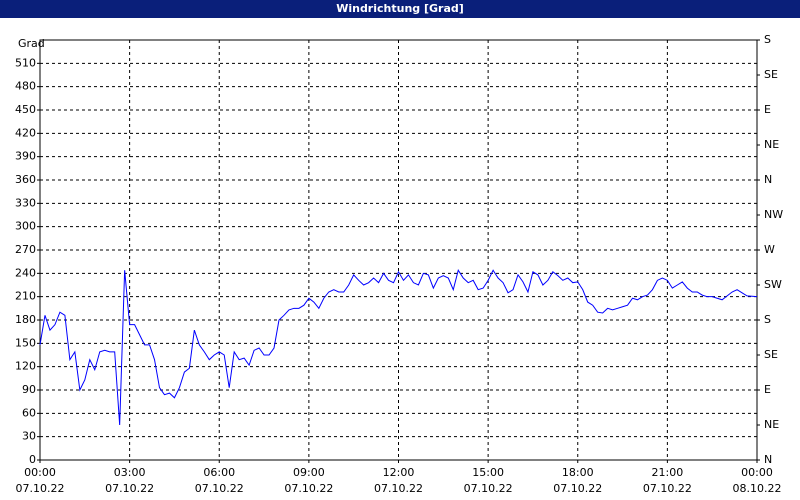 This screenshot has width=800, height=500. I want to click on y-tick-label: 390, so click(25, 156).